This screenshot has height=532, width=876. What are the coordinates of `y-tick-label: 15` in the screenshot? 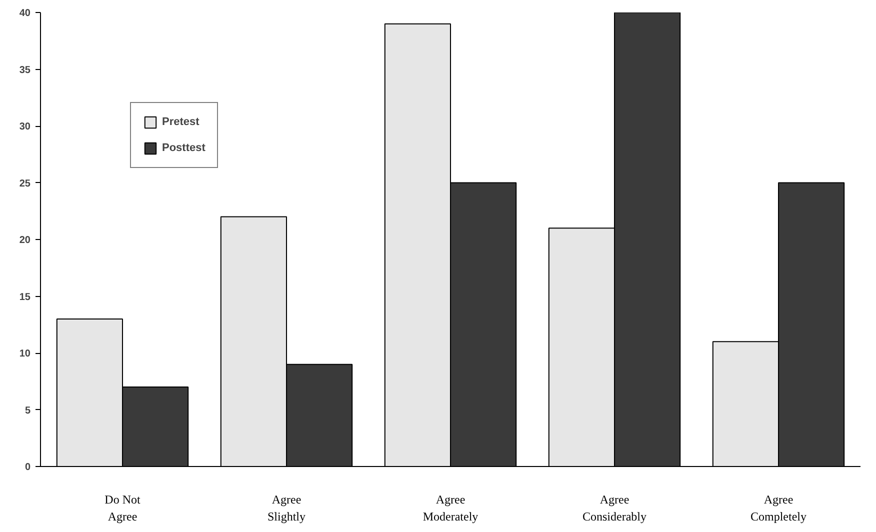 It's located at (25, 297).